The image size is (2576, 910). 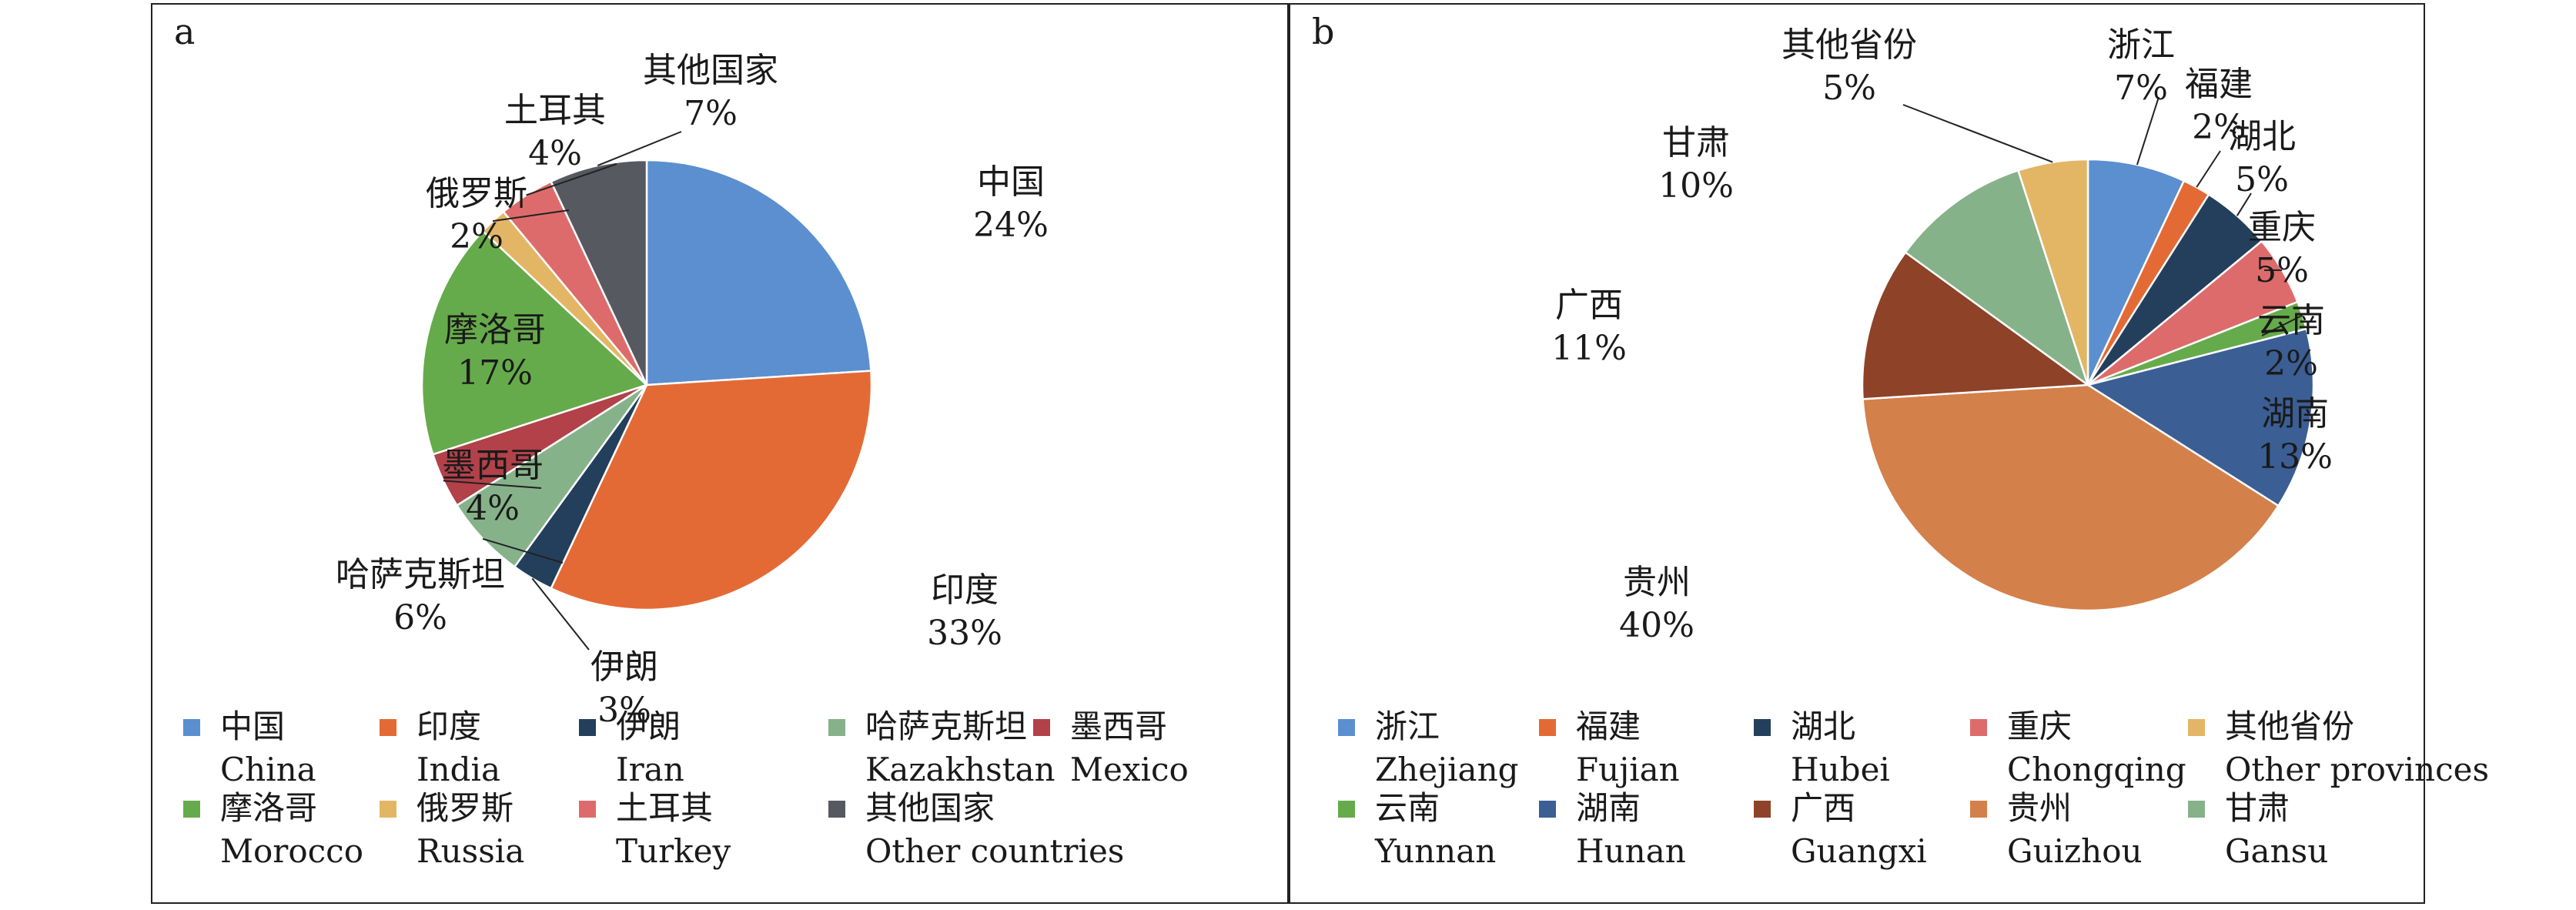 What do you see at coordinates (1628, 769) in the screenshot?
I see `legend-label-en-fujian: Fujian` at bounding box center [1628, 769].